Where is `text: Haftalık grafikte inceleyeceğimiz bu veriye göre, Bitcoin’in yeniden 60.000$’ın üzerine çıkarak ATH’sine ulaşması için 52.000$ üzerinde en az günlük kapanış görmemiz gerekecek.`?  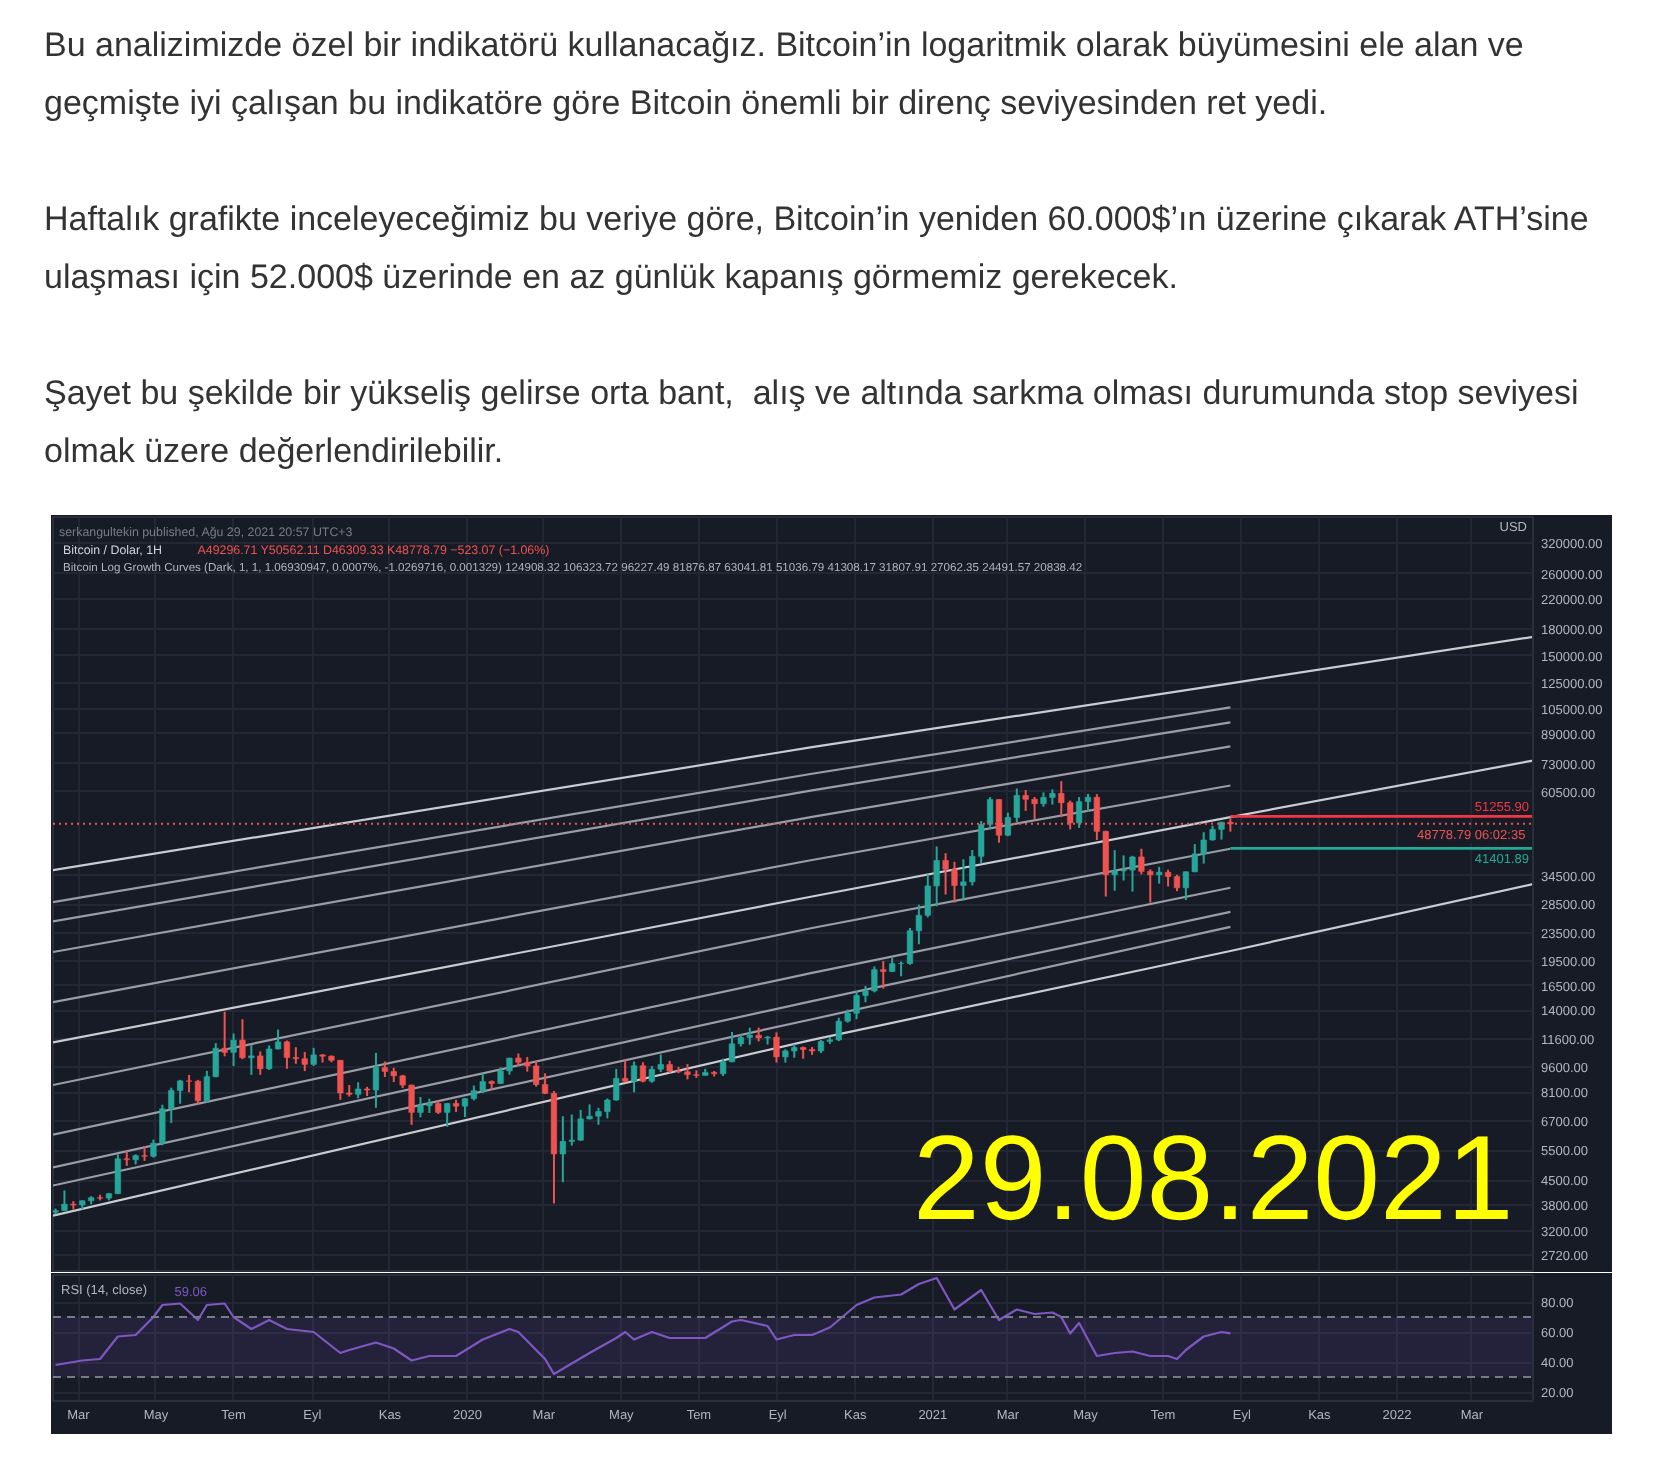
text: Haftalık grafikte inceleyeceğimiz bu veriye göre, Bitcoin’in yeniden 60.000$’ın üzerine çıkarak ATH’sine ulaşması için 52.000$ üzerinde en az günlük kapanış görmemiz gerekecek. is located at coordinates (817, 249).